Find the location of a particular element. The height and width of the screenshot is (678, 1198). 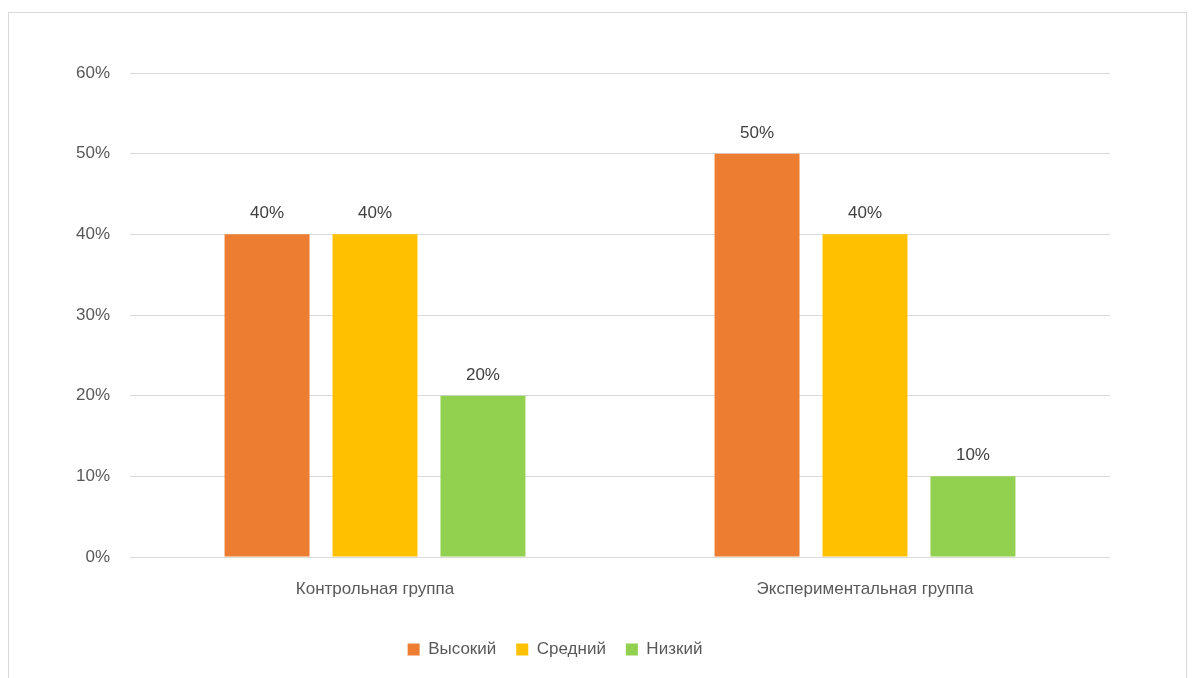

y-tick-label: 0% is located at coordinates (97, 556).